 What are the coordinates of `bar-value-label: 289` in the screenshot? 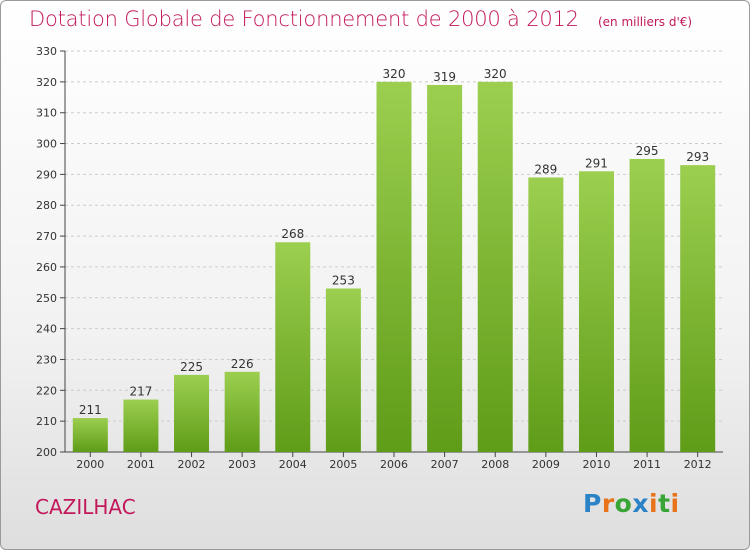 It's located at (545, 169).